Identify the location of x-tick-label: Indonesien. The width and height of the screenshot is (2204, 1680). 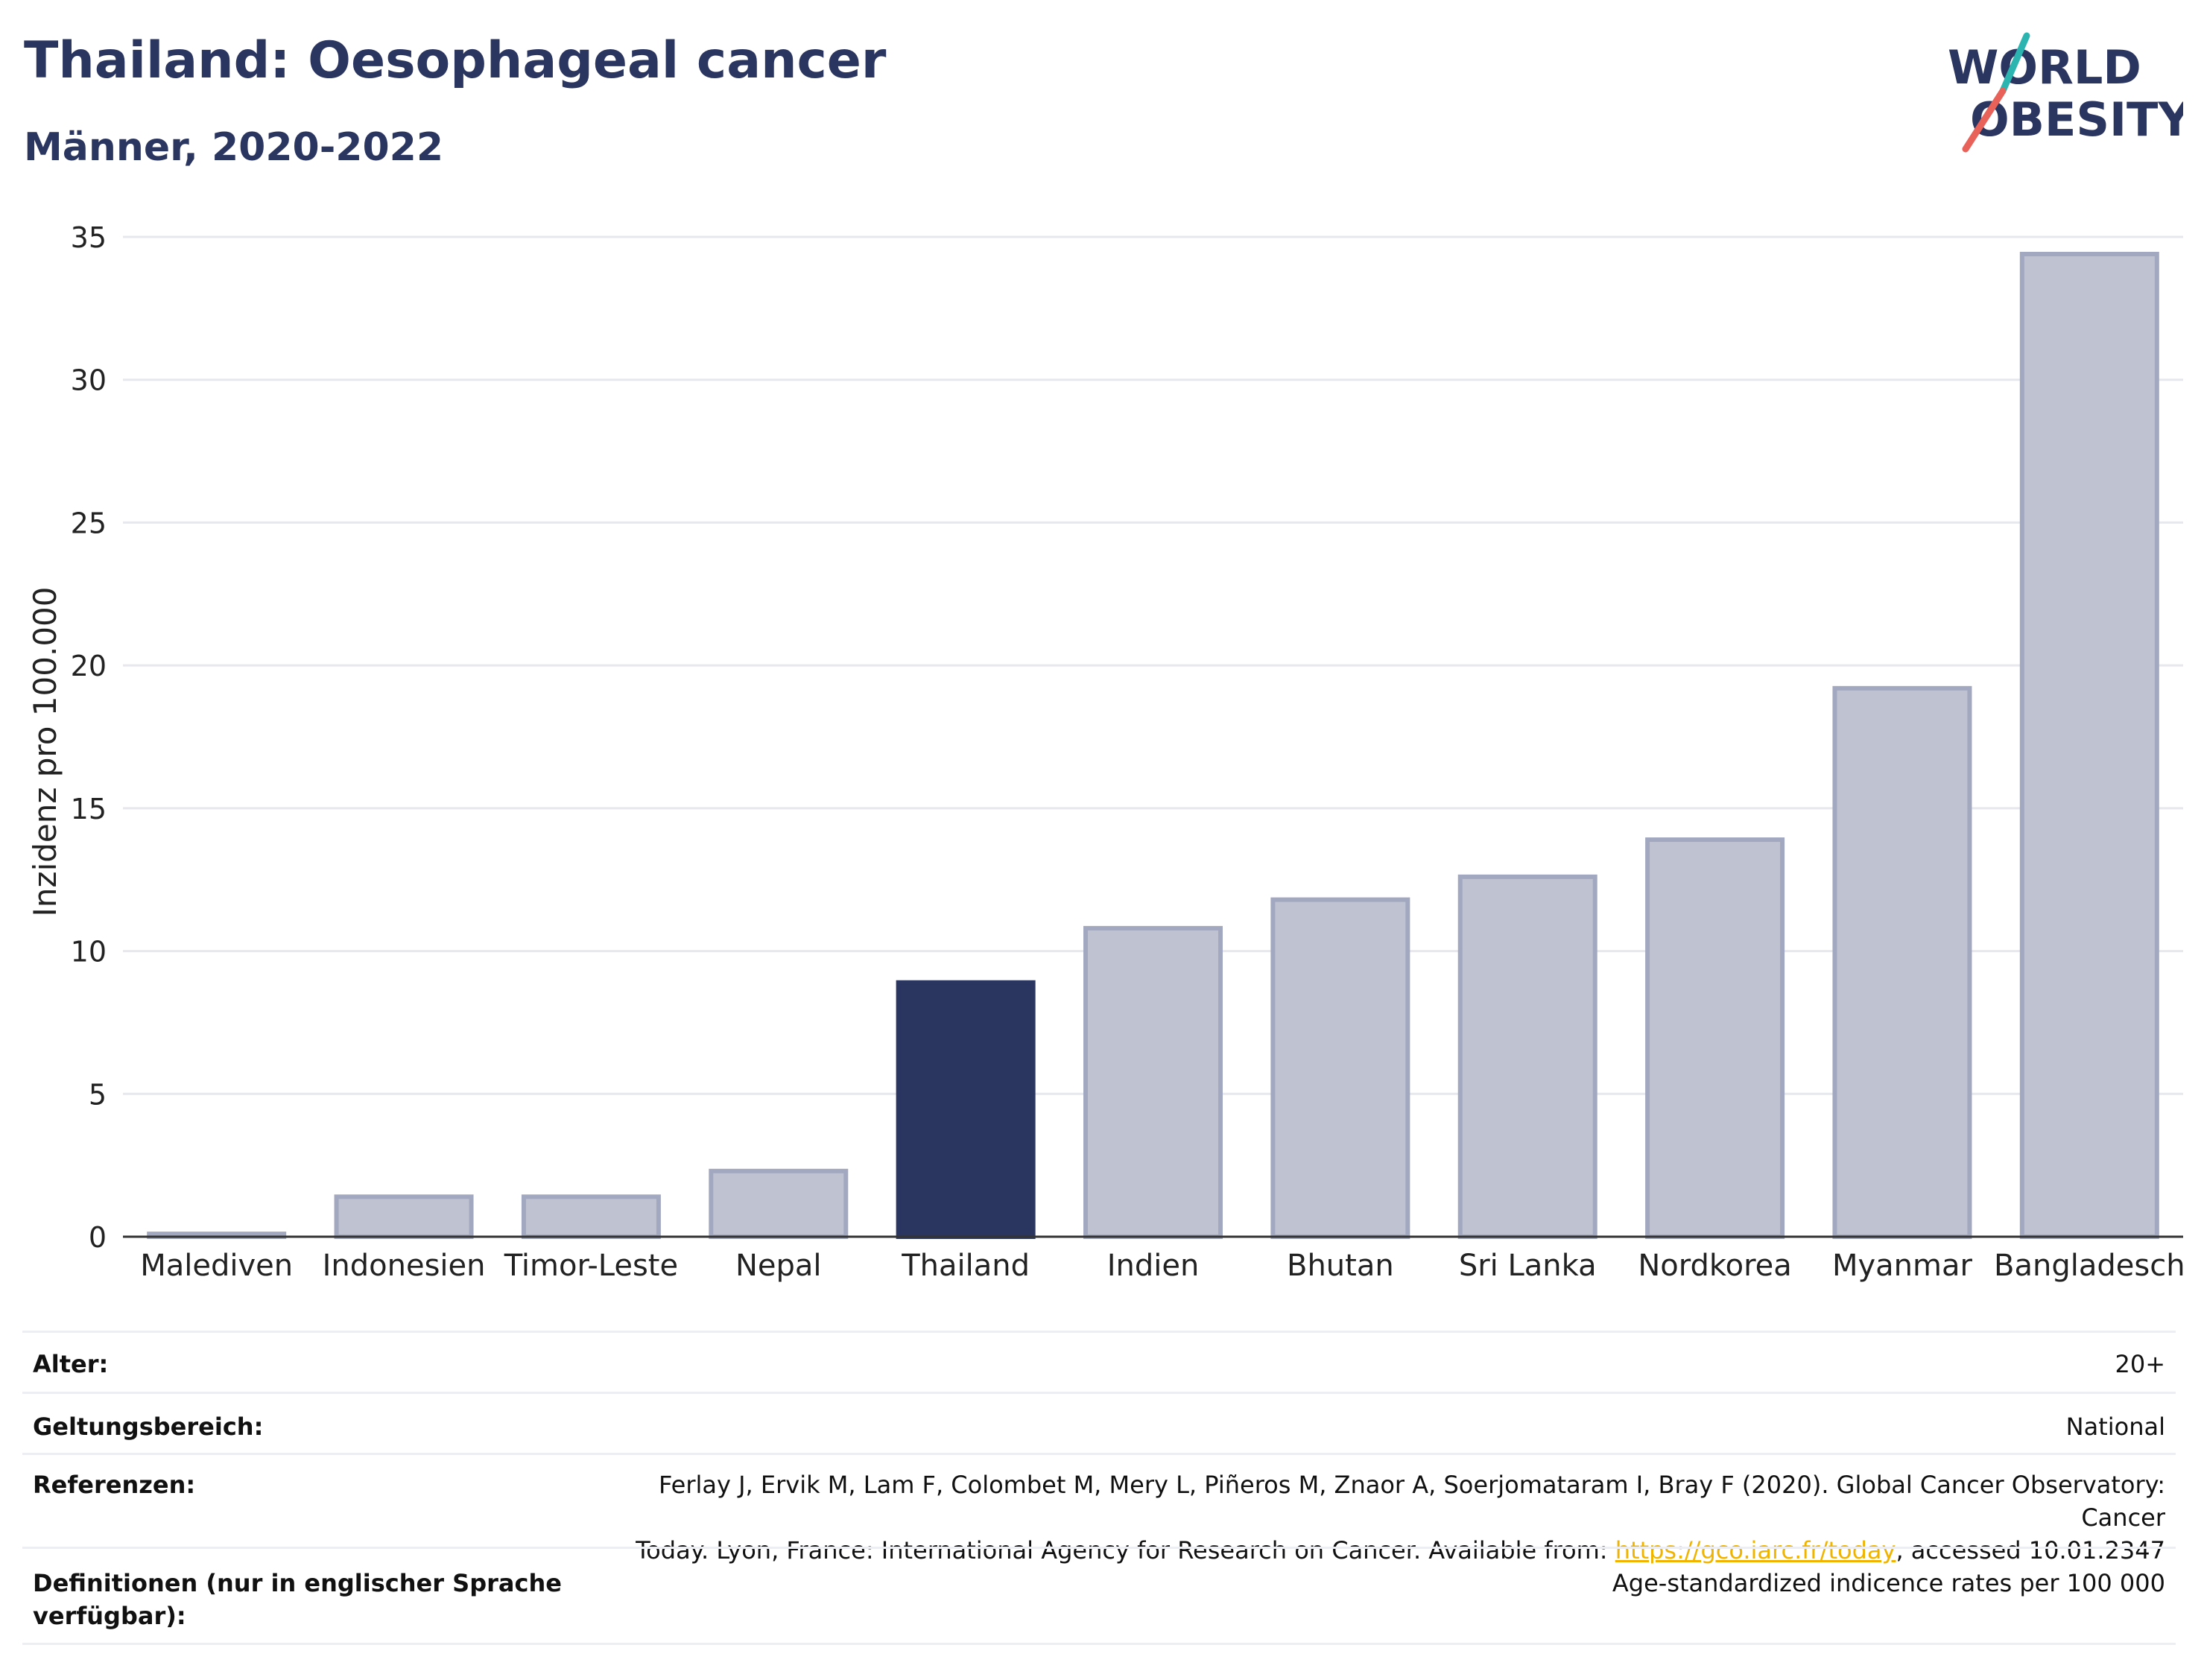
(404, 1266).